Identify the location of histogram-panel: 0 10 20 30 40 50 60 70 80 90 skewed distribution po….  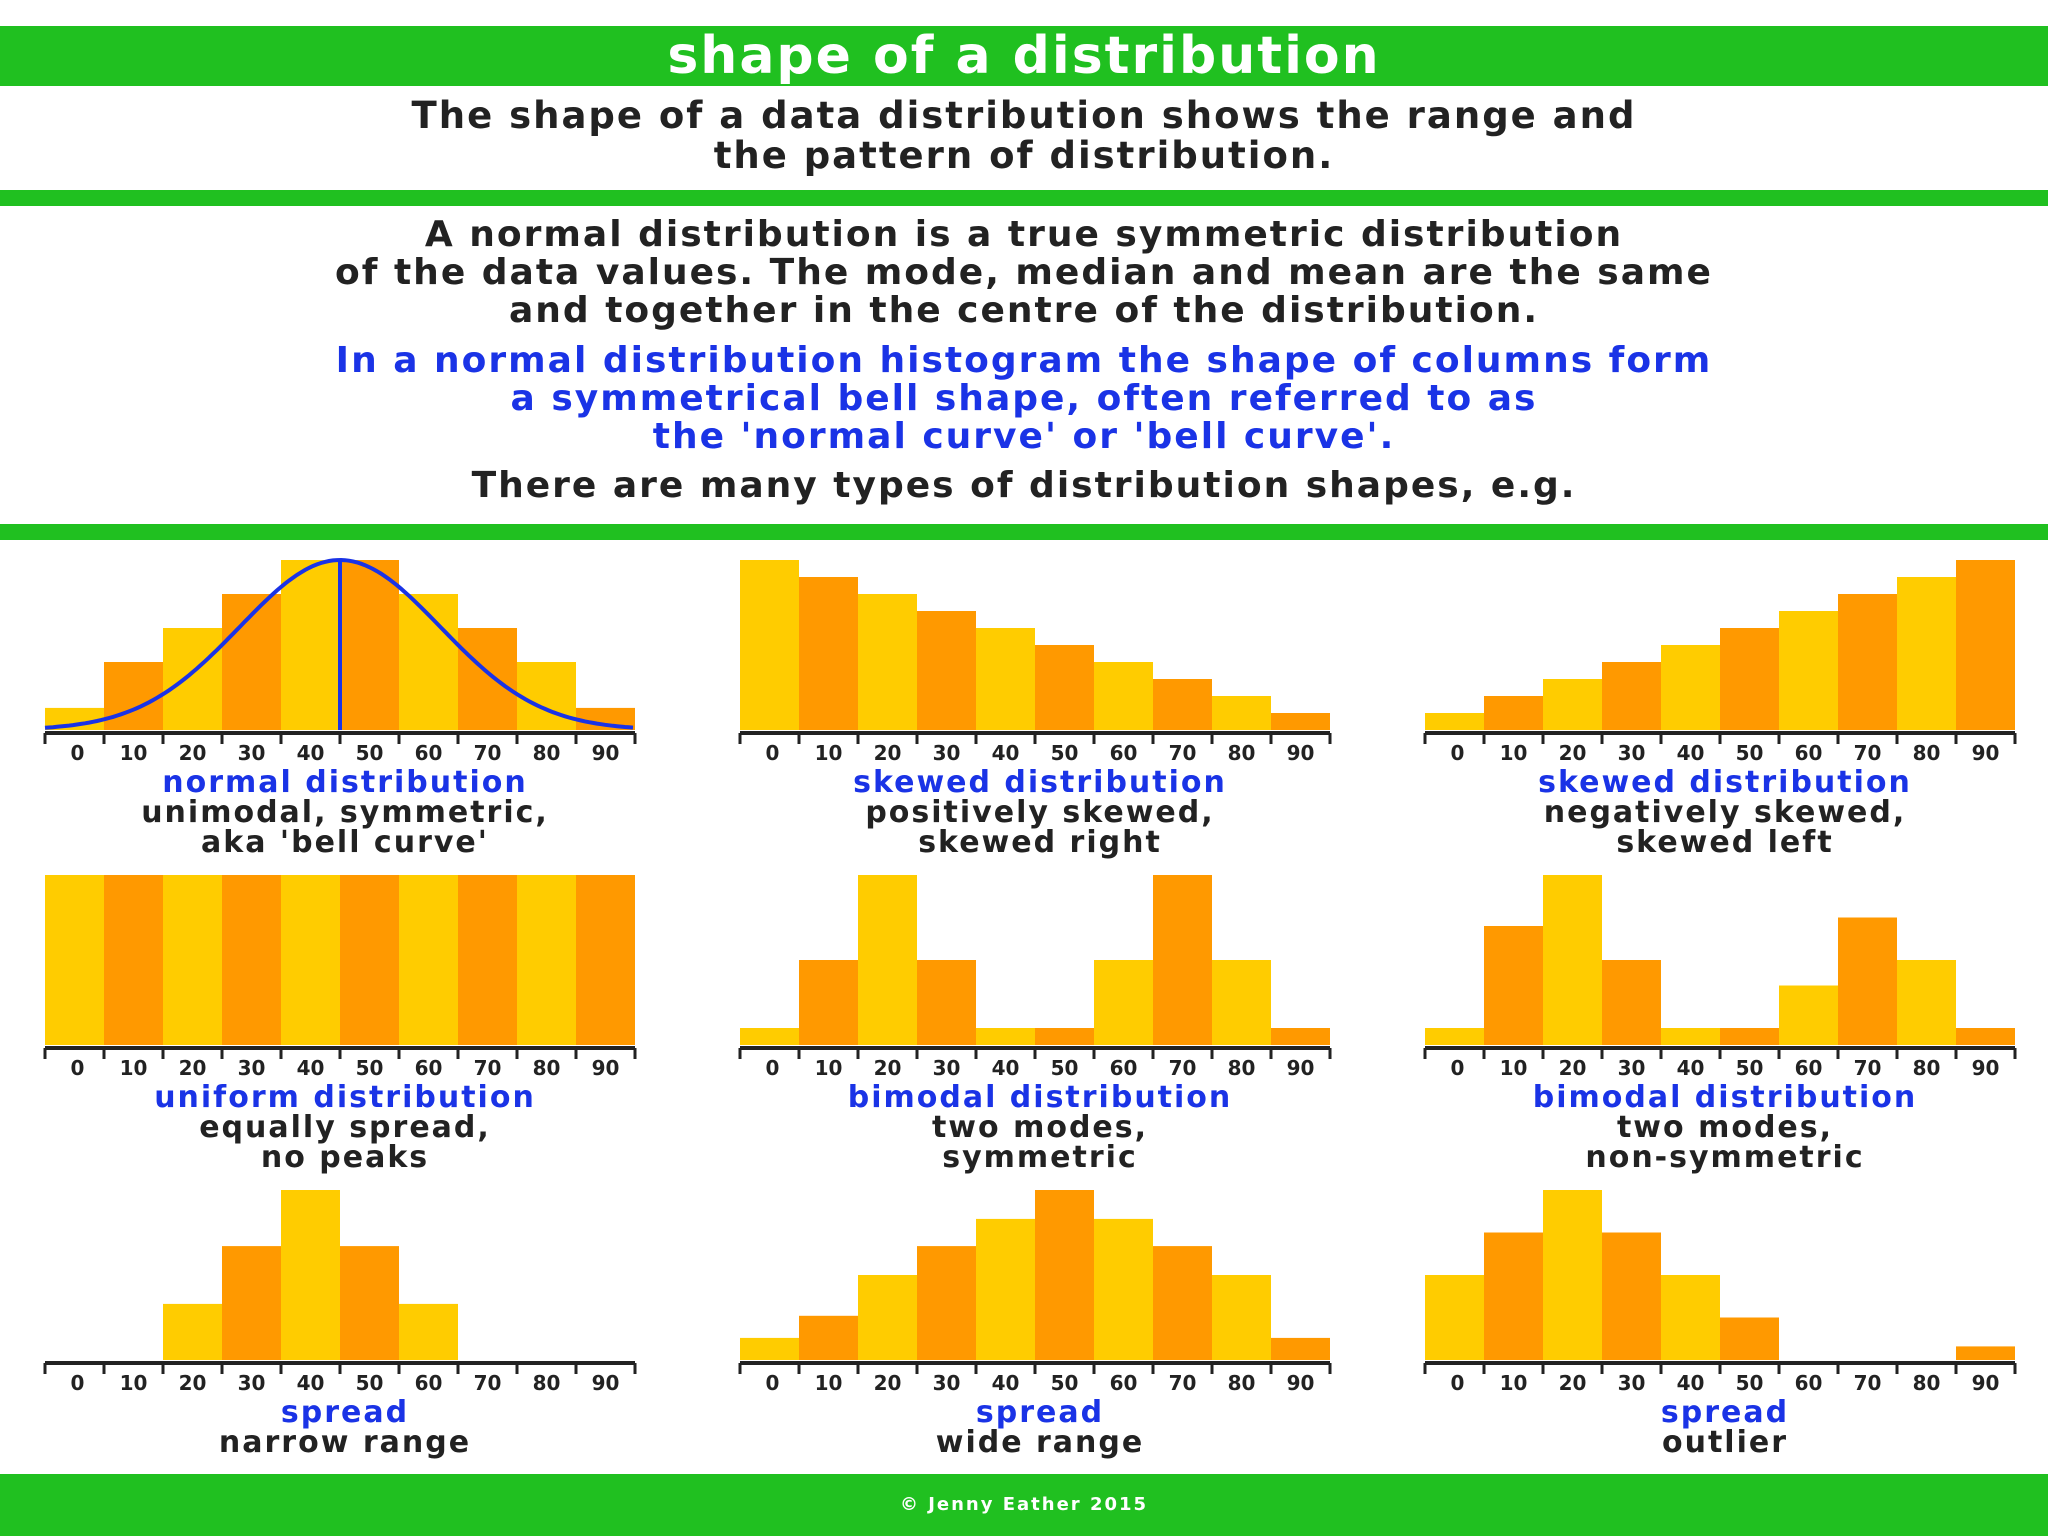
(1049, 710).